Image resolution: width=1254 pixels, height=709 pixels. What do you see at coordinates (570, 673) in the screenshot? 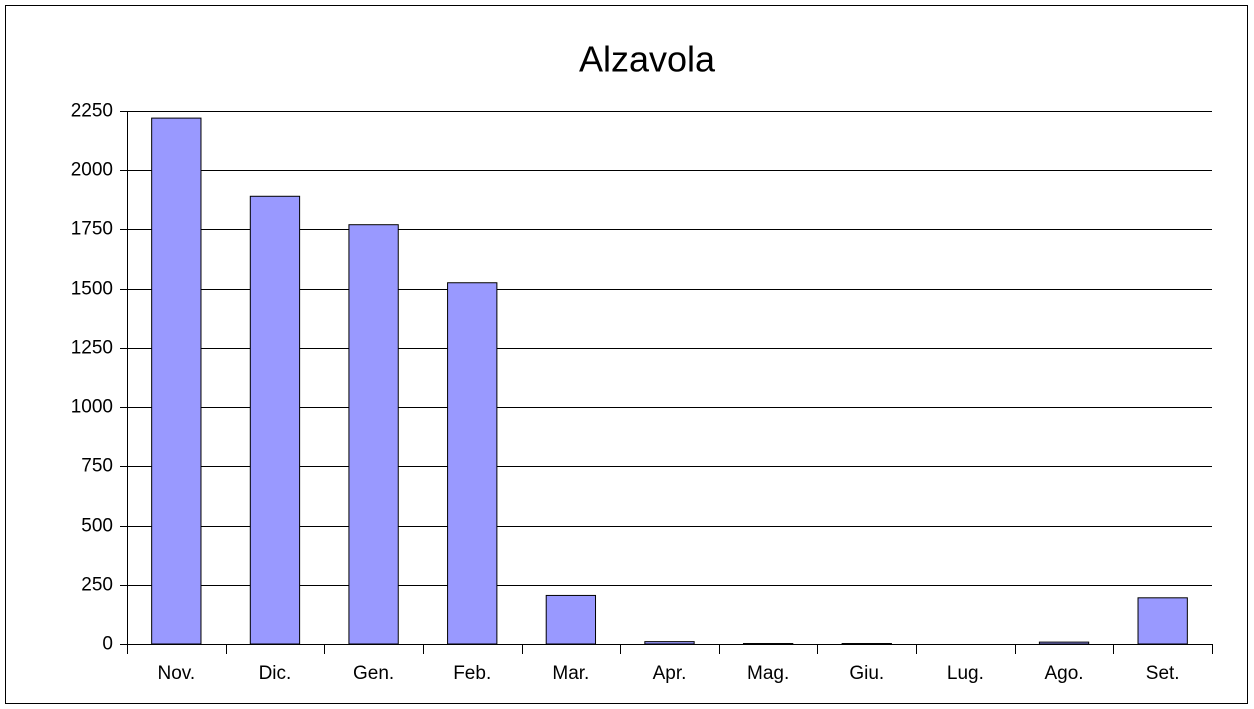
I see `x-tick-label: Mar.` at bounding box center [570, 673].